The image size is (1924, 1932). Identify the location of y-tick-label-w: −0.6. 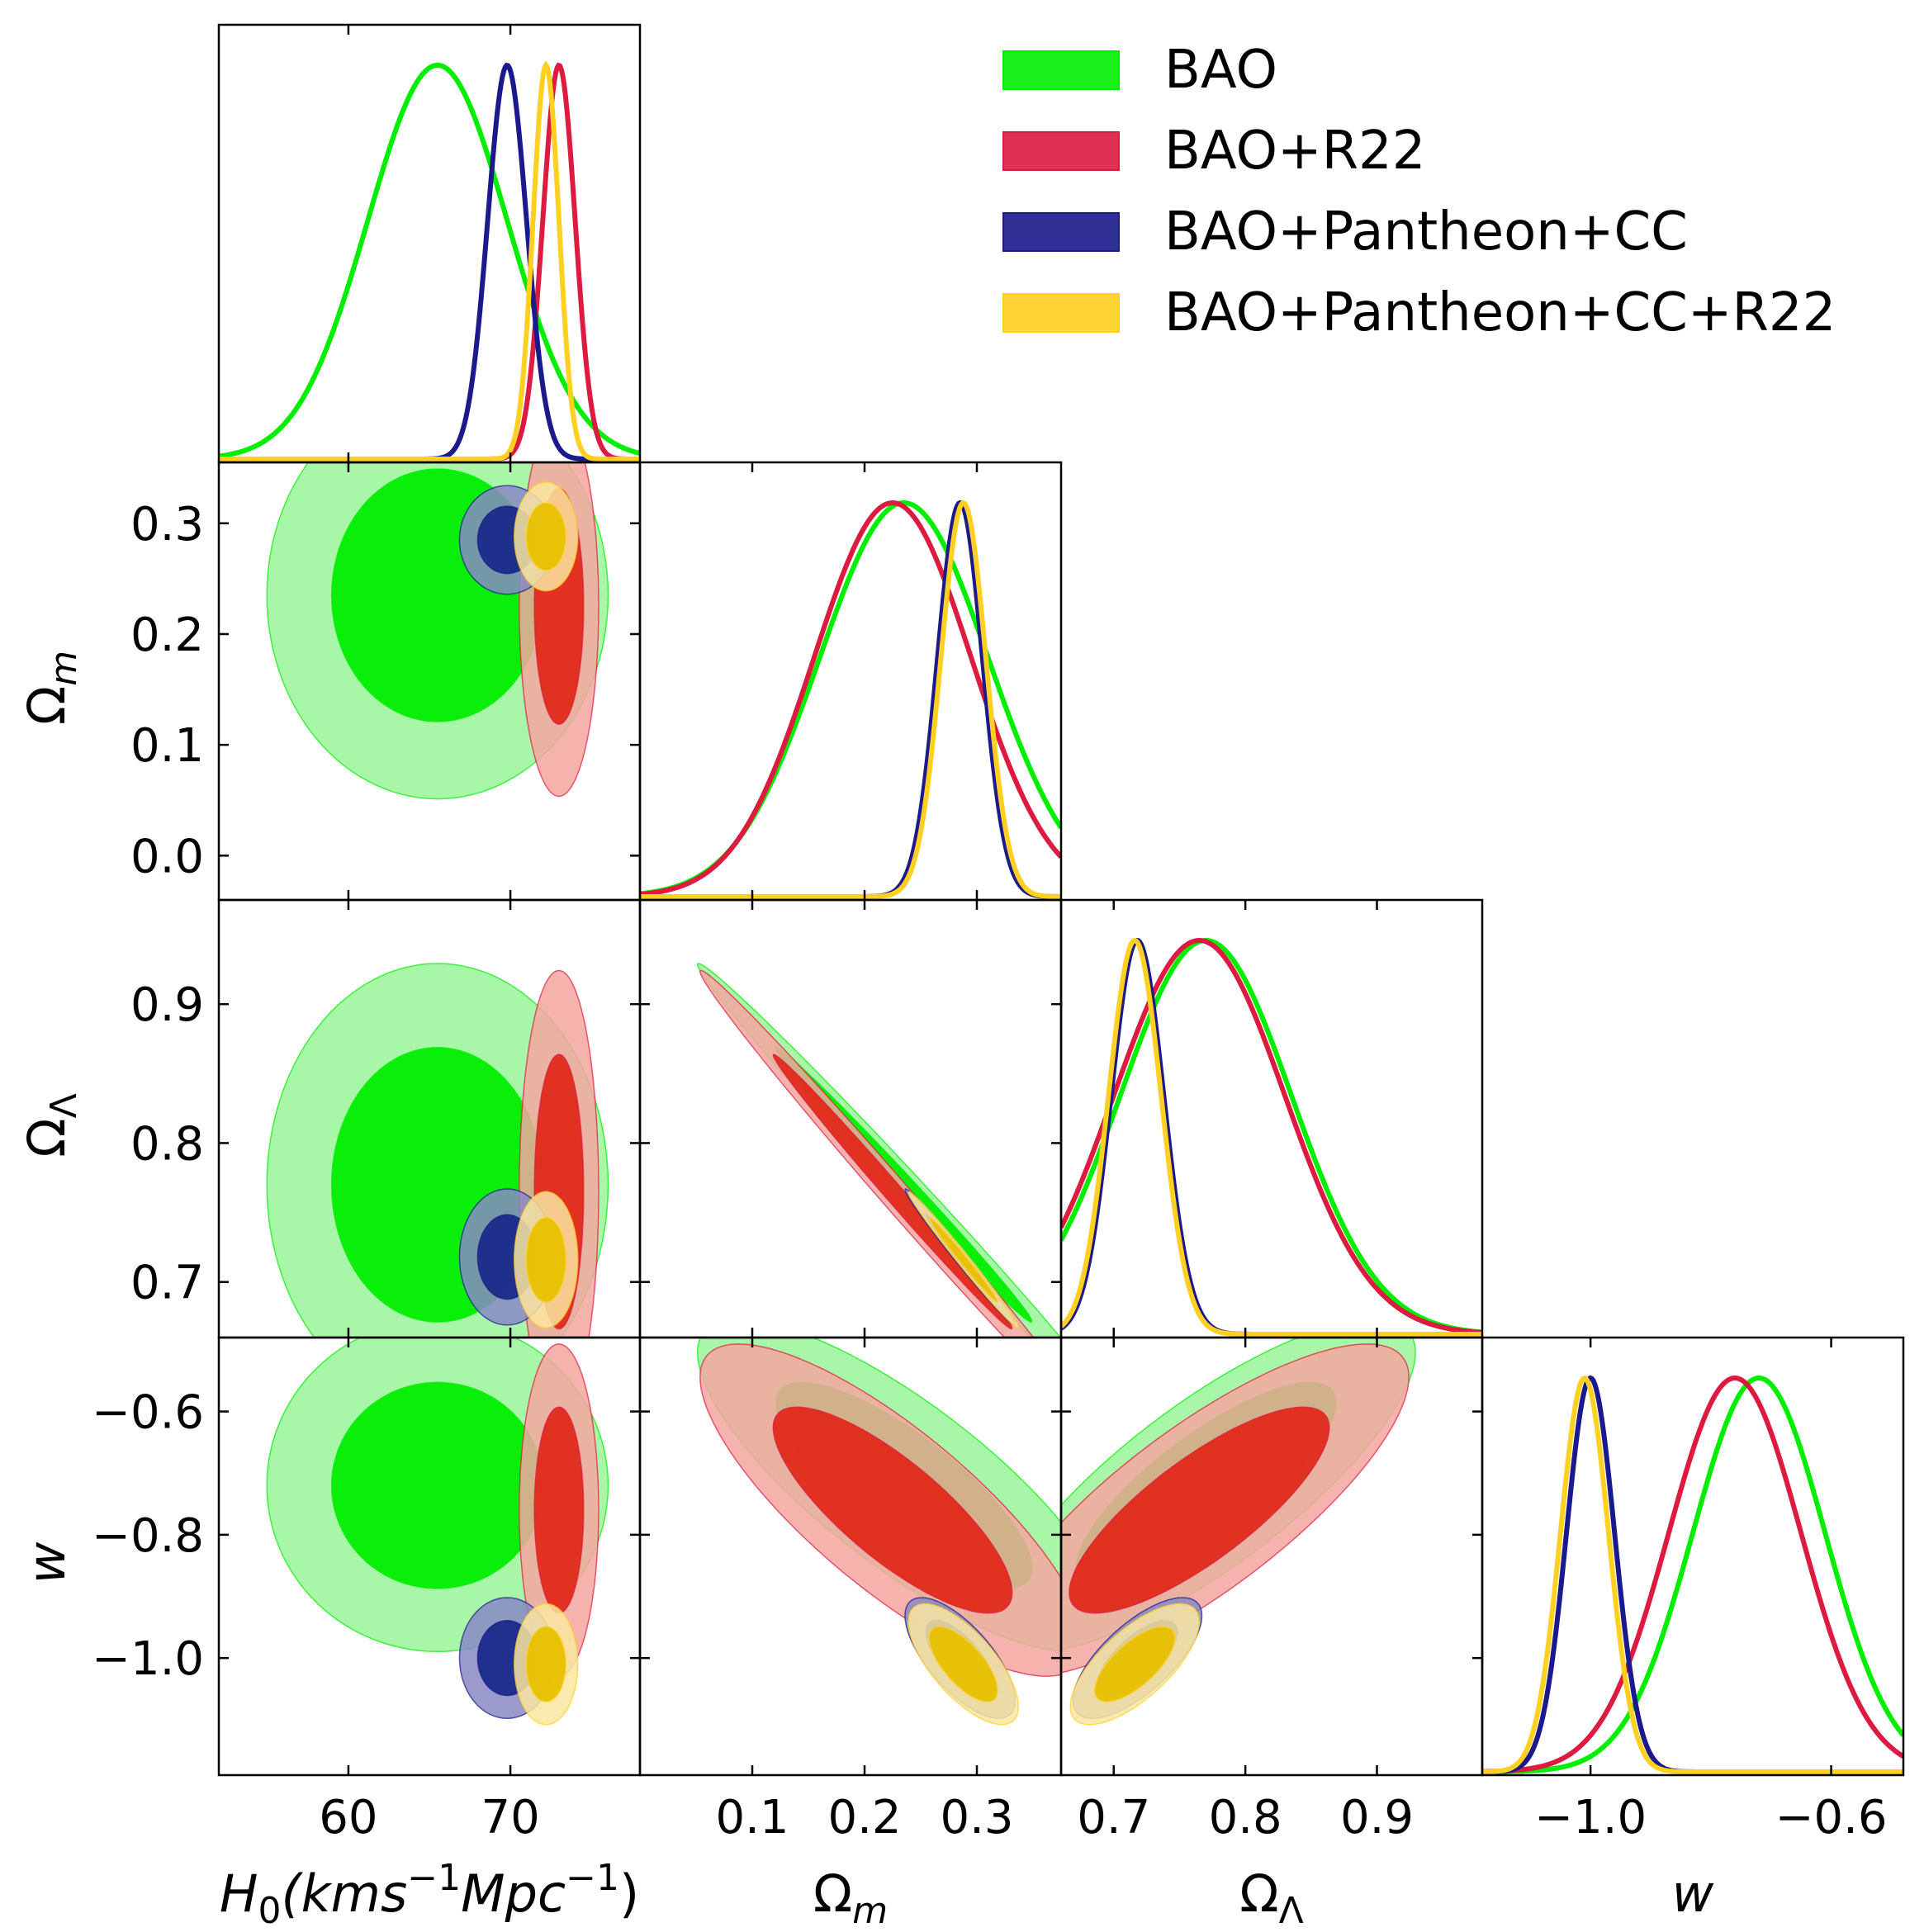
(148, 1413).